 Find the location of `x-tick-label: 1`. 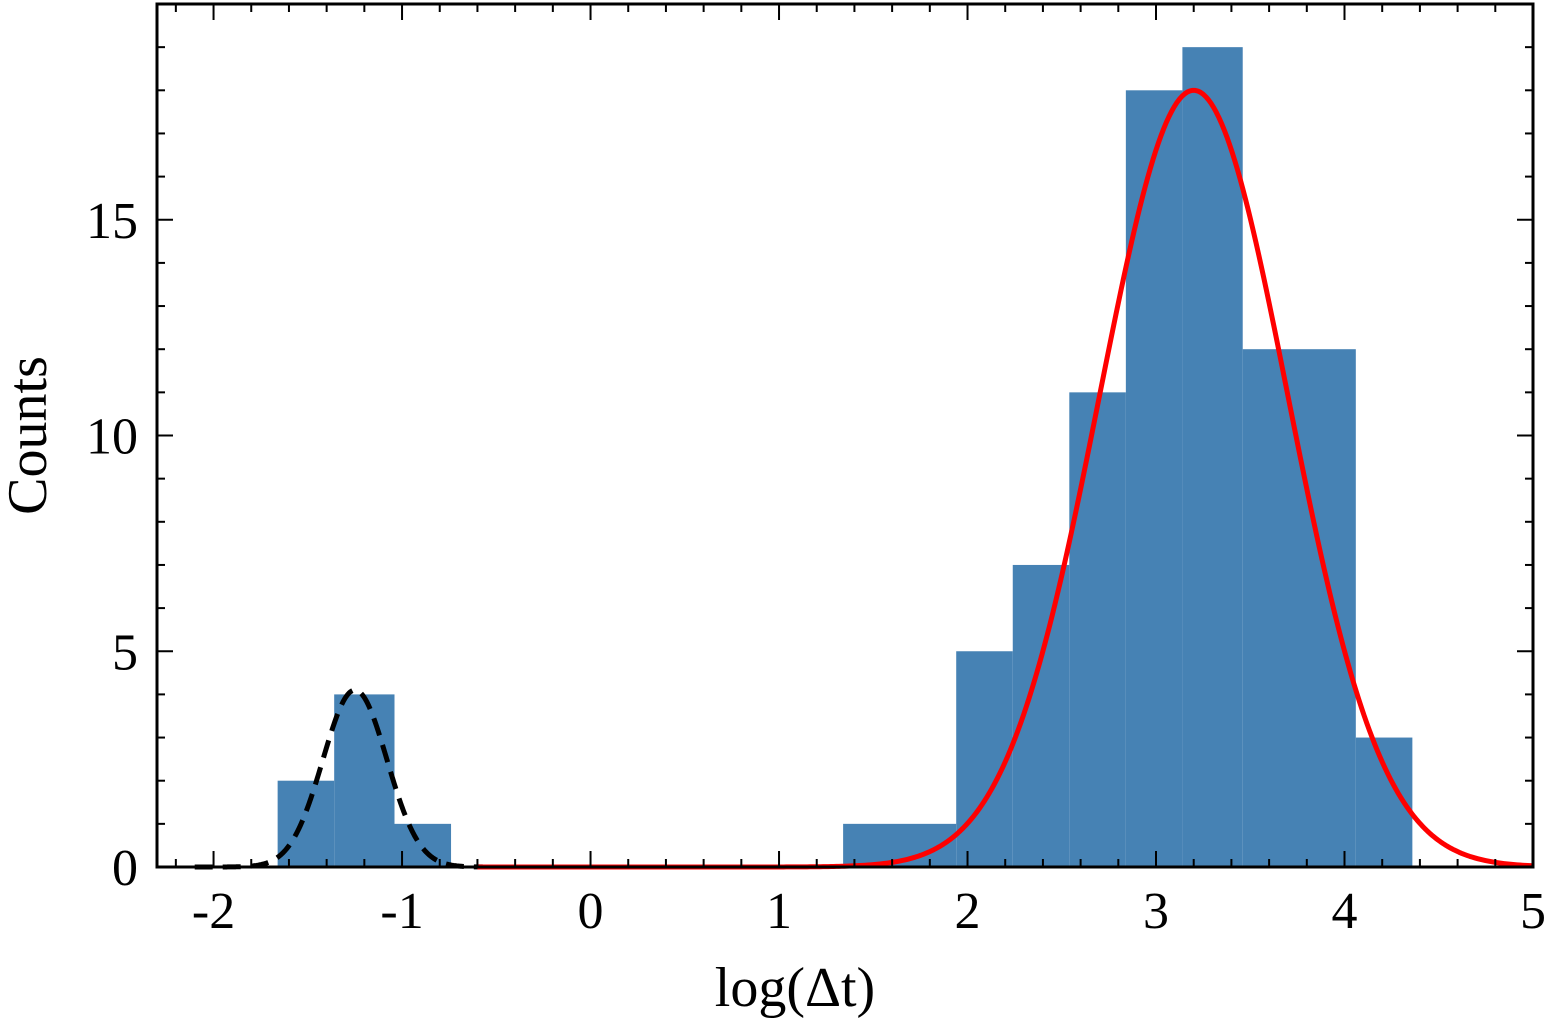

x-tick-label: 1 is located at coordinates (779, 911).